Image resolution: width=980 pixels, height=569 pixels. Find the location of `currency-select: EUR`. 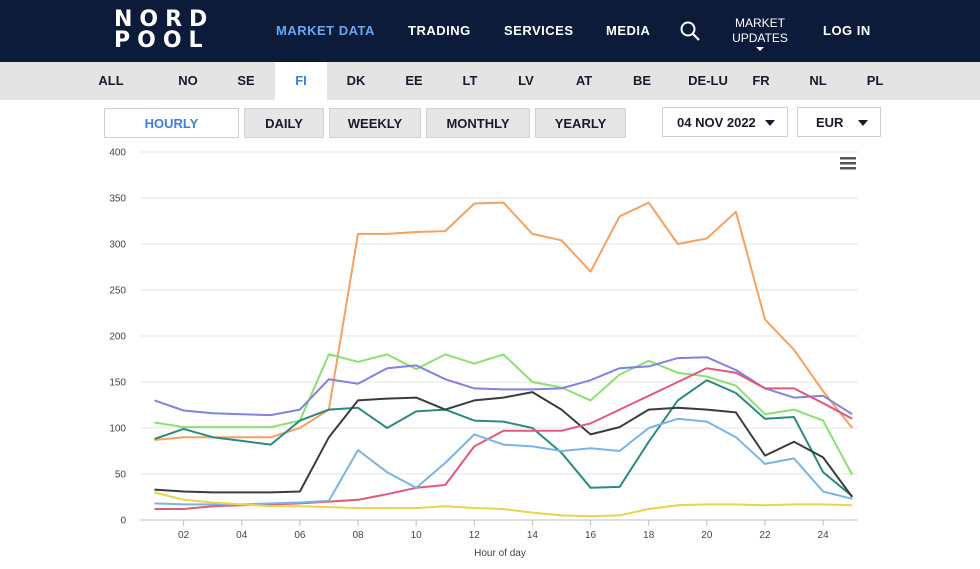

currency-select: EUR is located at coordinates (839, 122).